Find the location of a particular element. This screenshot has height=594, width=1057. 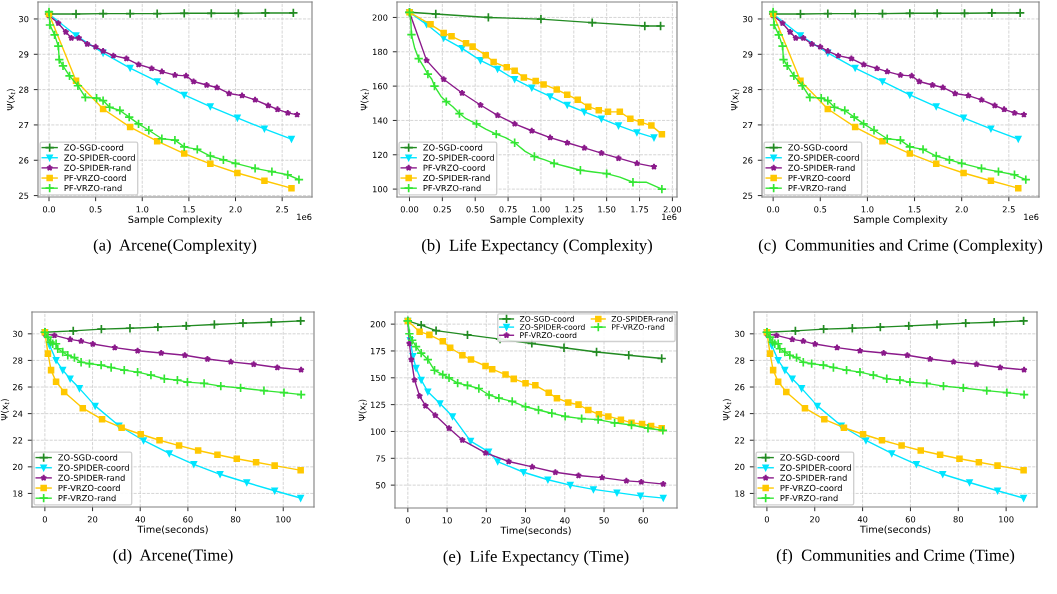

x-tick-label: 2.00 is located at coordinates (672, 209).